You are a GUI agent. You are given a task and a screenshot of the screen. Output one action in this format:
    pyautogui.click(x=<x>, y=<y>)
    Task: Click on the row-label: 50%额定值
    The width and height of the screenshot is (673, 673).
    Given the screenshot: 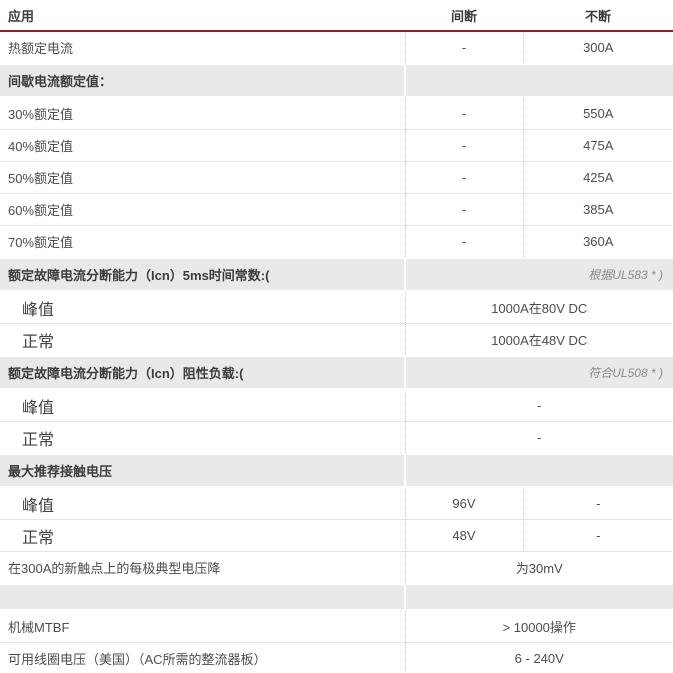 What is the action you would take?
    pyautogui.click(x=202, y=177)
    